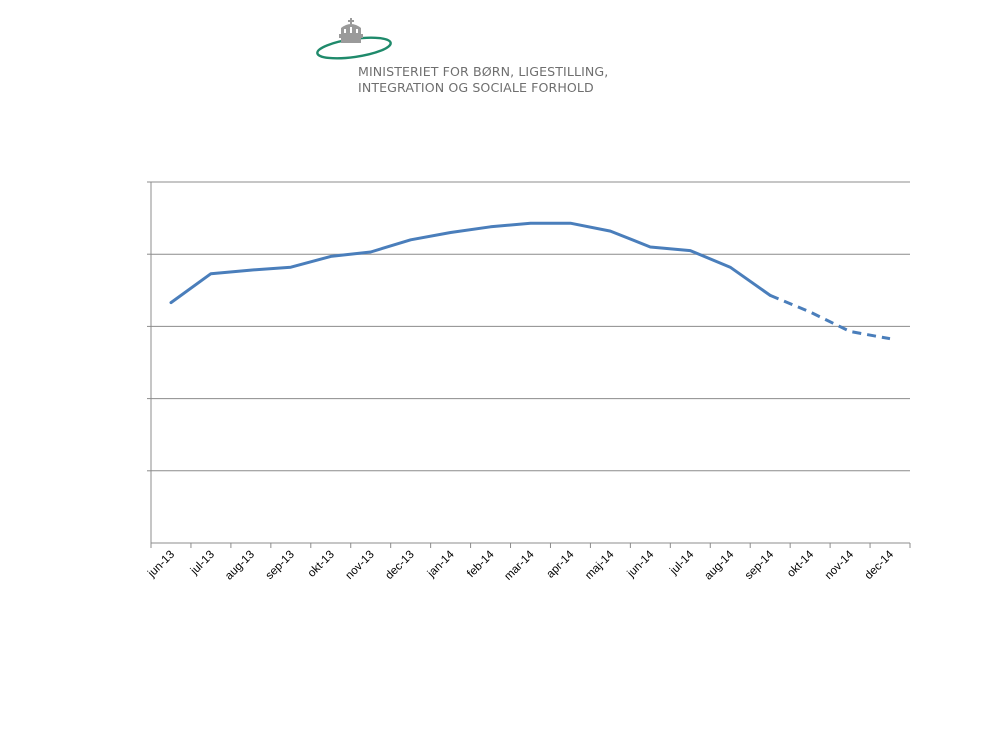 This screenshot has width=1000, height=750. Describe the element at coordinates (682, 563) in the screenshot. I see `x-tick-label: jul-14` at that location.